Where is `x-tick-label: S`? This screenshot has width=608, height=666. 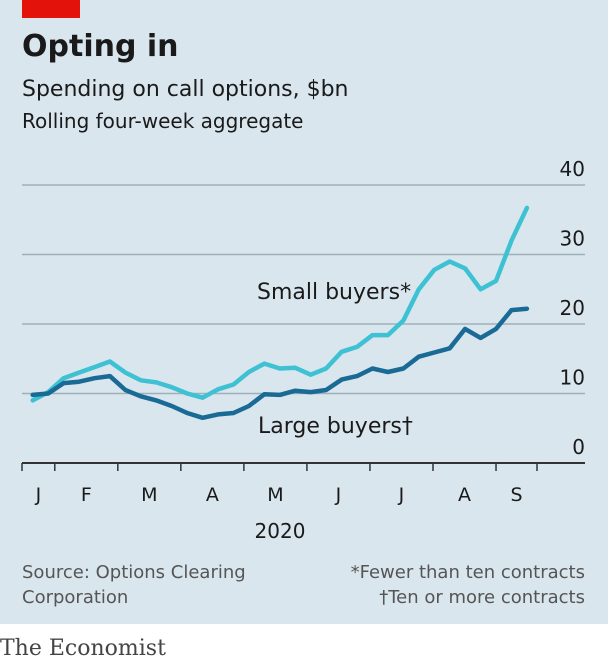 x-tick-label: S is located at coordinates (516, 495).